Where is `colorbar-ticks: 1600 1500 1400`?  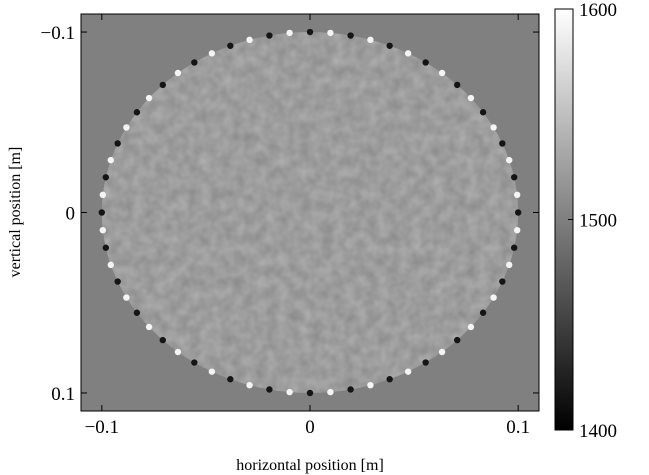
colorbar-ticks: 1600 1500 1400 is located at coordinates (592, 221).